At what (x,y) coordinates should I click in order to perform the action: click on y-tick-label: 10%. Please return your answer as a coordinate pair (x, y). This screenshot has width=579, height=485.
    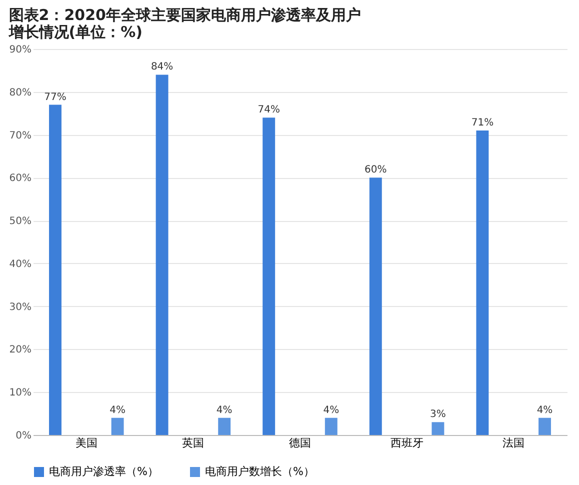
    Looking at the image, I should click on (20, 393).